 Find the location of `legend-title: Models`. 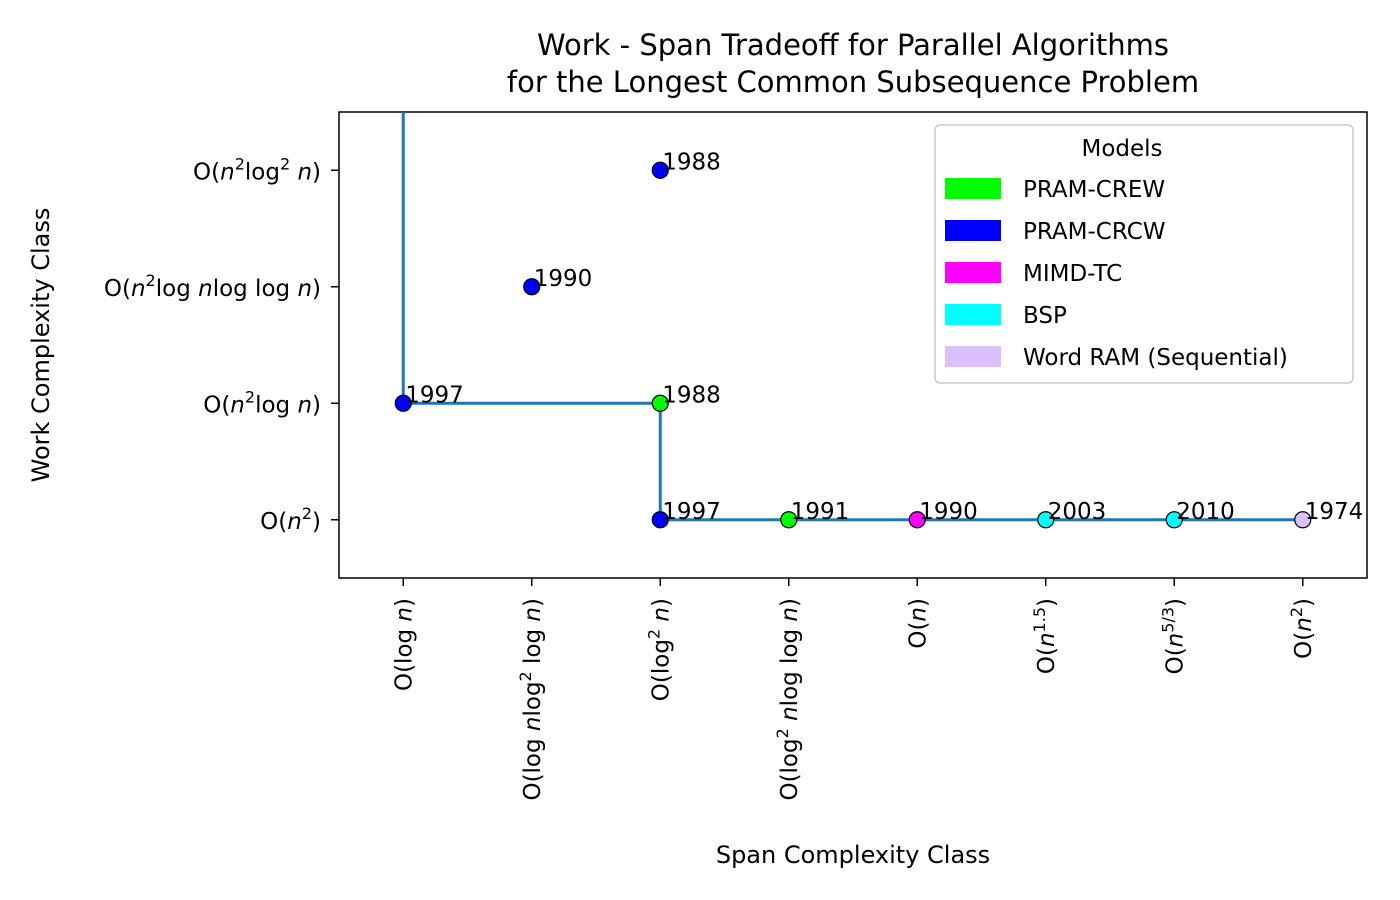

legend-title: Models is located at coordinates (1121, 149).